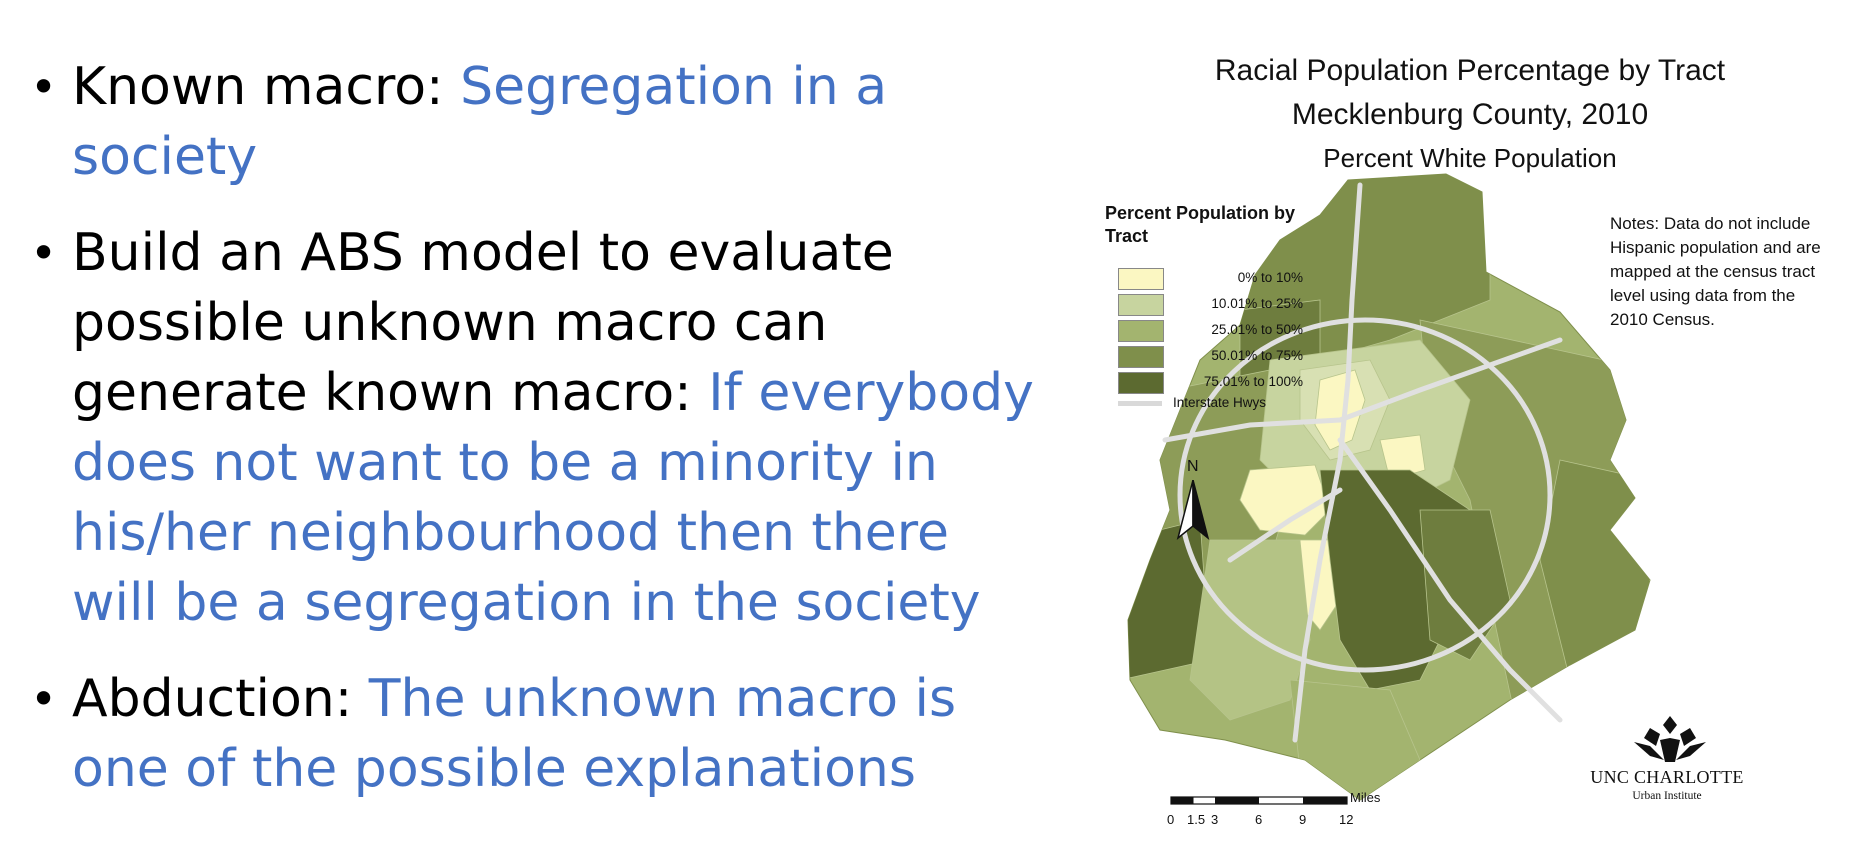  I want to click on legend-label: 50.01% to 75%, so click(1257, 355).